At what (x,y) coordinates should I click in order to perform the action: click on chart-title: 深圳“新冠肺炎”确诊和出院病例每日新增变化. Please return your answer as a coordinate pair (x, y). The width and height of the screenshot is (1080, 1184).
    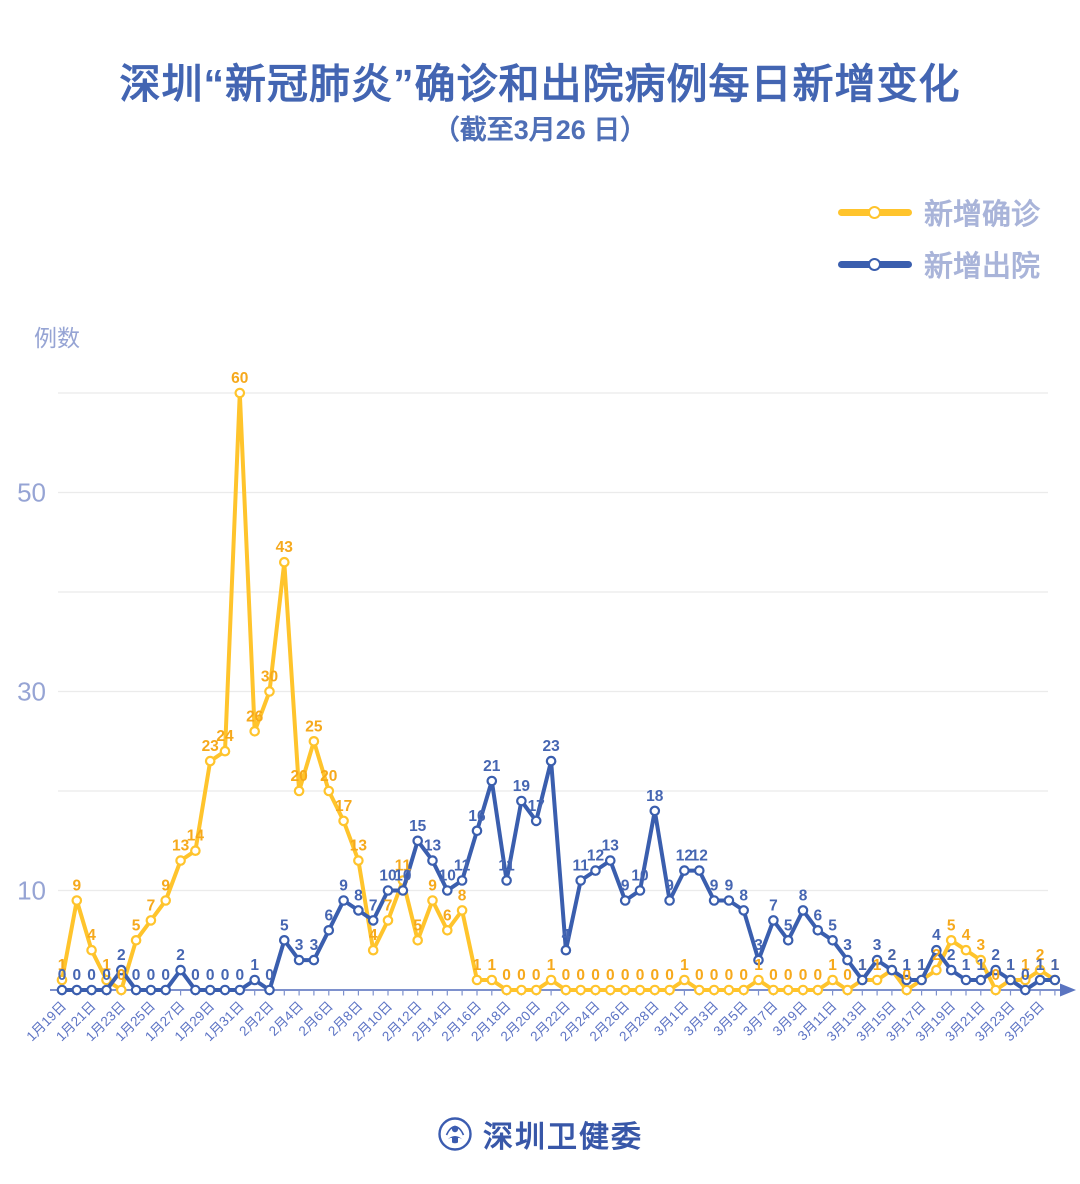
    Looking at the image, I should click on (540, 84).